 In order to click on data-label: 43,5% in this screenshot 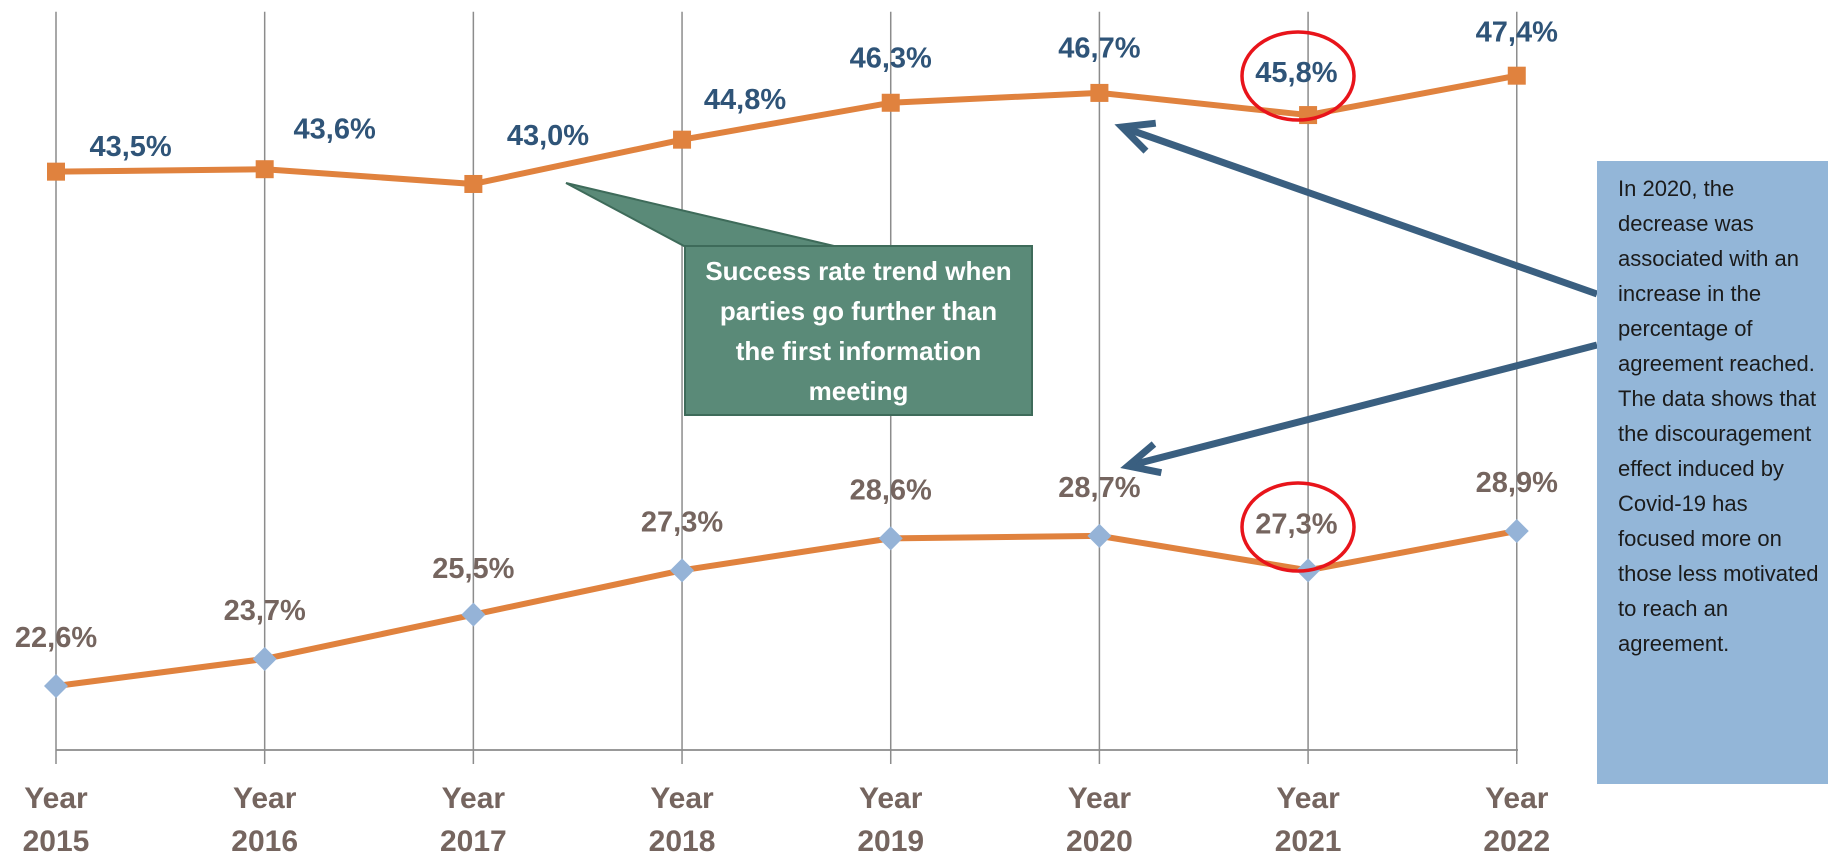, I will do `click(130, 147)`.